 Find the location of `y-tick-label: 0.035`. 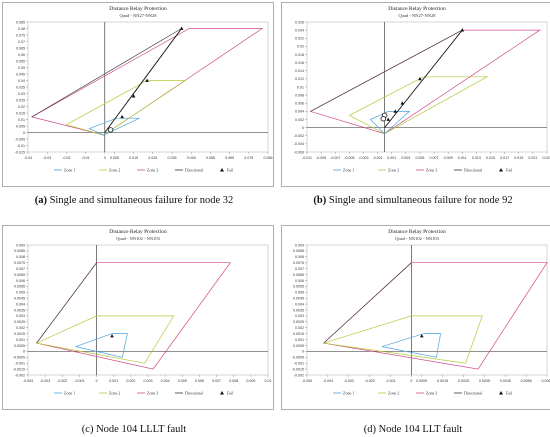

y-tick-label: 0.035 is located at coordinates (20, 87).